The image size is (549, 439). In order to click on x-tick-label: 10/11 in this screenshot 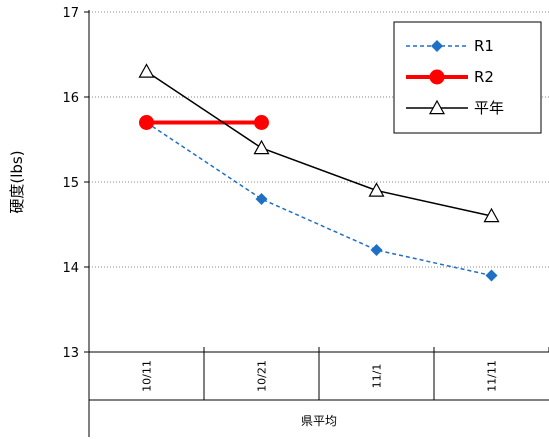, I will do `click(147, 376)`.